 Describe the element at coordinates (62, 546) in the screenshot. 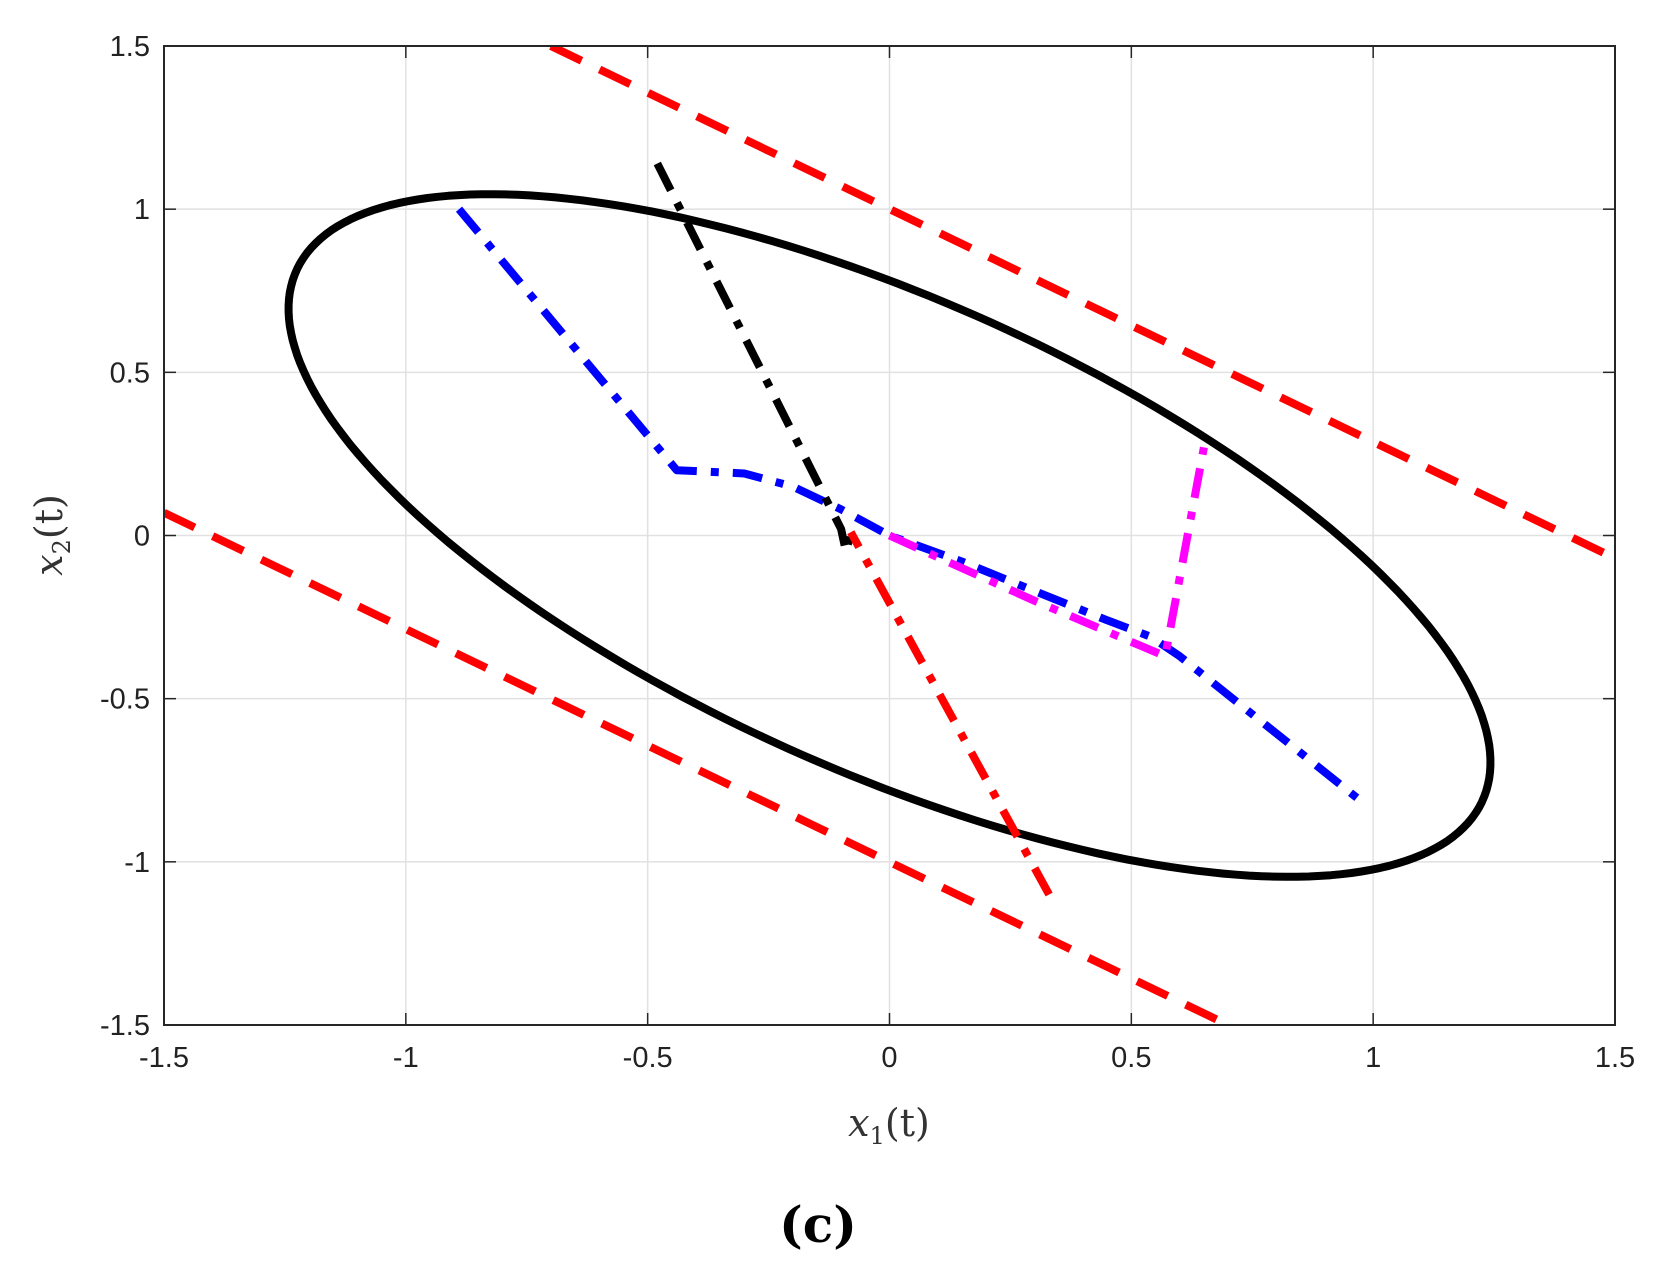

I see `y-axis-label-sub: 2` at that location.